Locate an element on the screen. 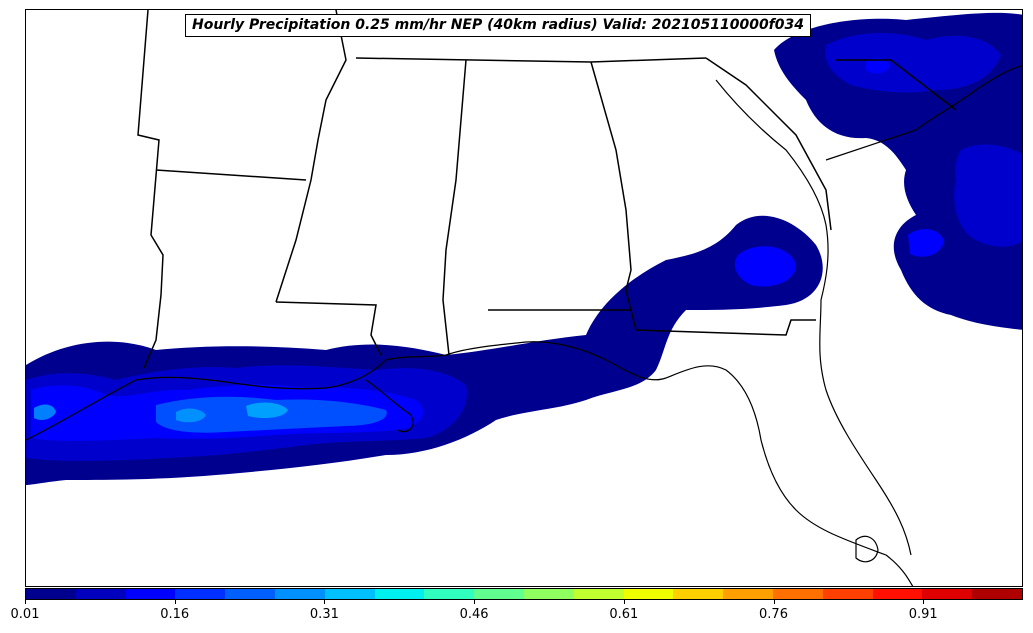 The image size is (1033, 633). precip-area-carolinas-mid is located at coordinates (913, 63).